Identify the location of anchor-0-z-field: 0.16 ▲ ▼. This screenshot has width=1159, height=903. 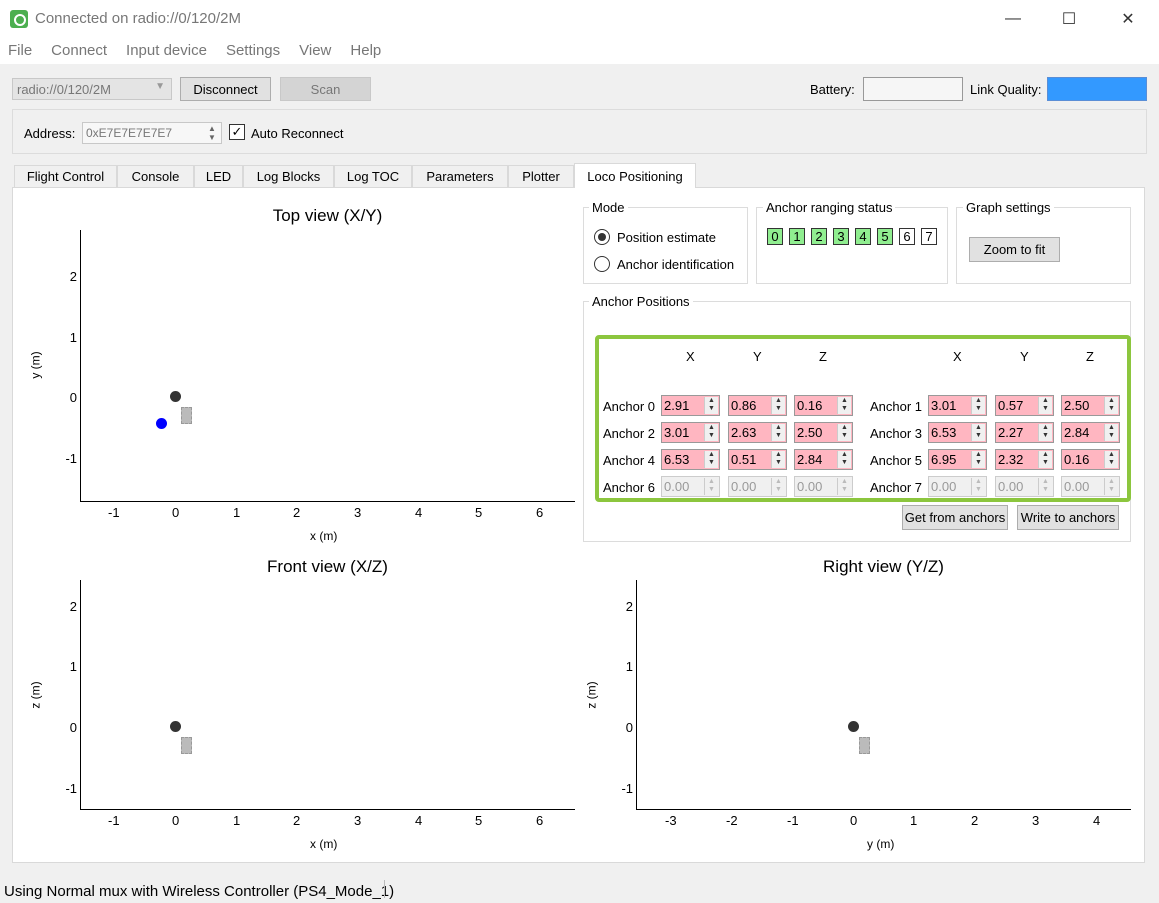
(823, 405).